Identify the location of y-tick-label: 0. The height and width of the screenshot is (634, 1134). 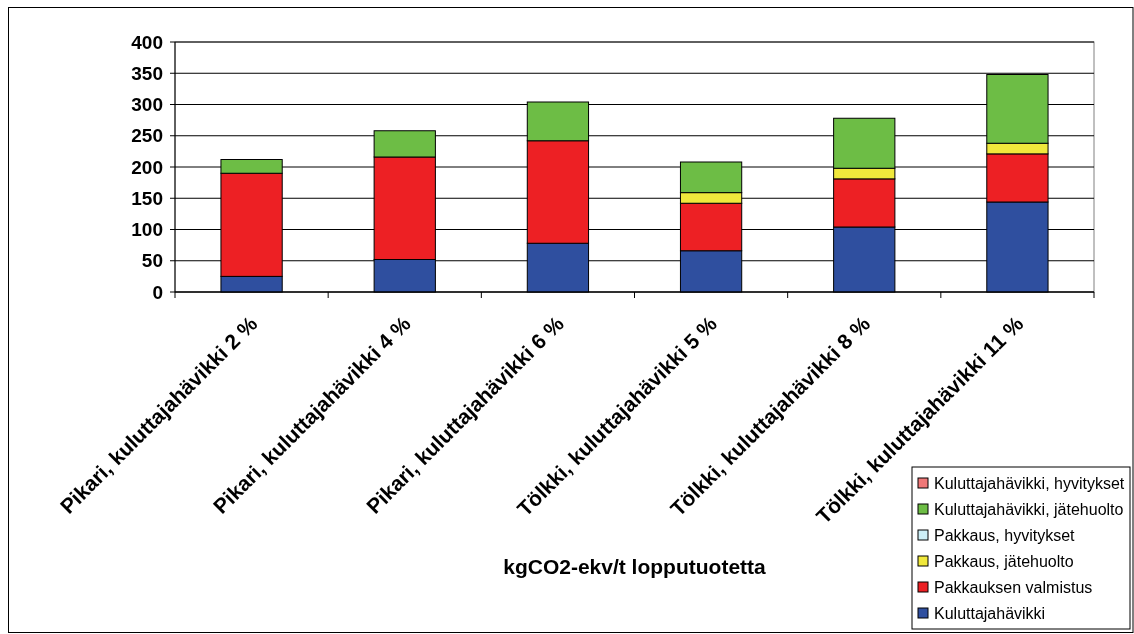
(157, 292).